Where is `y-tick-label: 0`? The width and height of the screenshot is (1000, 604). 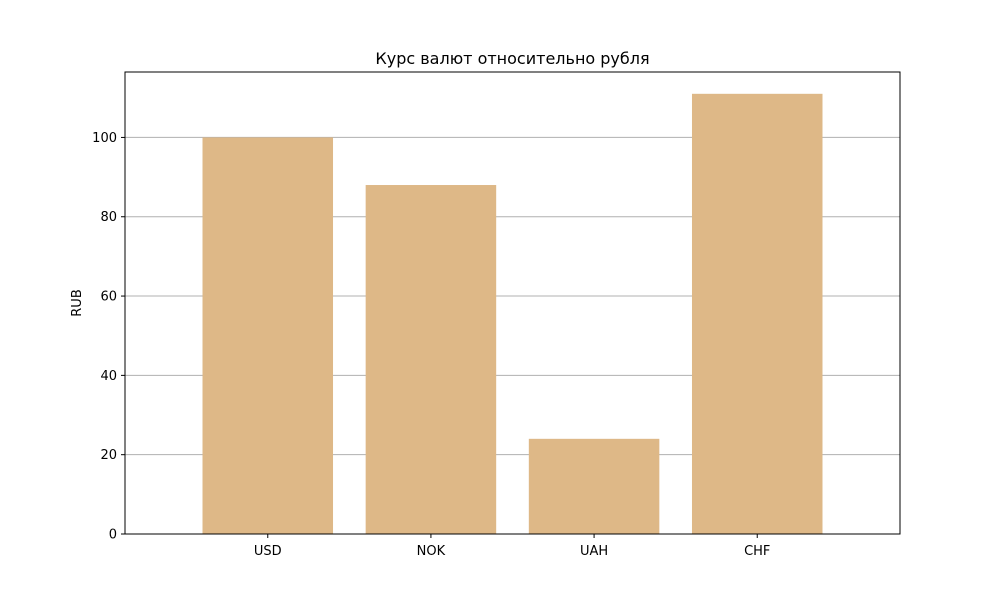
y-tick-label: 0 is located at coordinates (113, 535).